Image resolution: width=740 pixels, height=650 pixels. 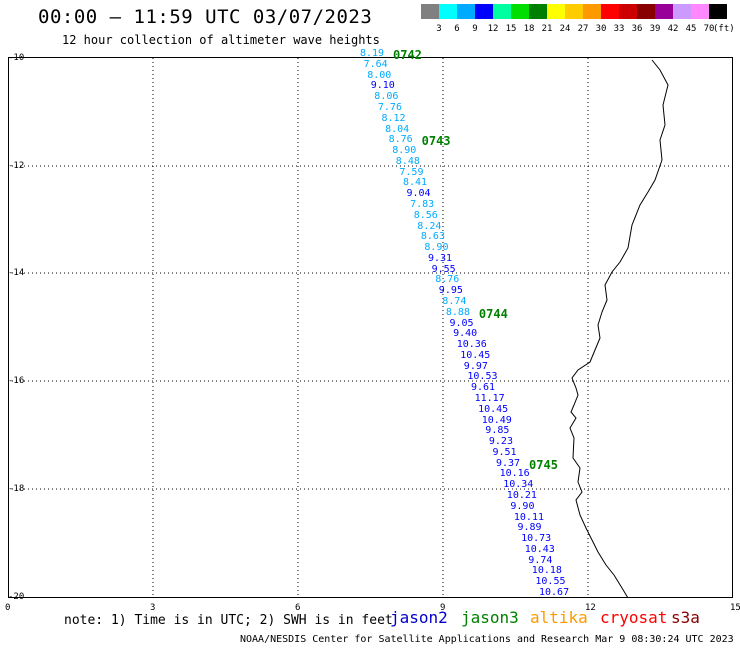 I want to click on swh-value: 7.59, so click(x=411, y=172).